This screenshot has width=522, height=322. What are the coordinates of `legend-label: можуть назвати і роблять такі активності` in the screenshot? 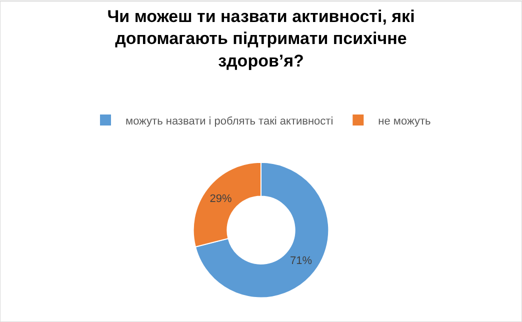 It's located at (230, 121).